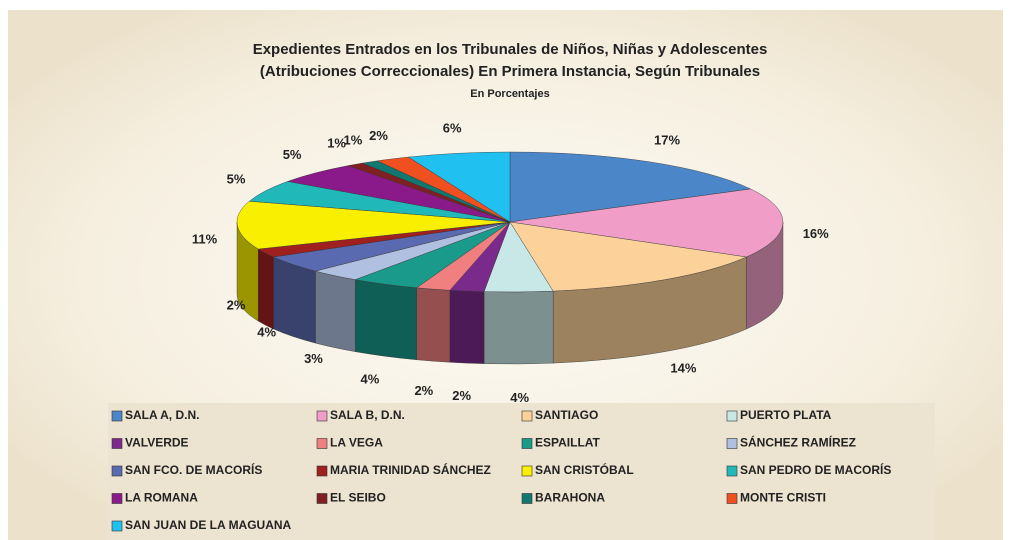 The width and height of the screenshot is (1011, 540). Describe the element at coordinates (798, 442) in the screenshot. I see `legend-label: SÁNCHEZ RAMÍREZ` at that location.